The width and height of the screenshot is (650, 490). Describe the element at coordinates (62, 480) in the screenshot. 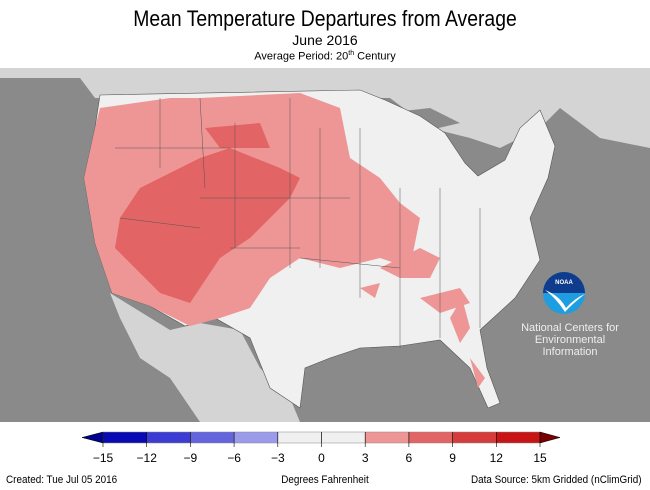

I see `created-date: Created: Tue Jul 05 2016` at that location.